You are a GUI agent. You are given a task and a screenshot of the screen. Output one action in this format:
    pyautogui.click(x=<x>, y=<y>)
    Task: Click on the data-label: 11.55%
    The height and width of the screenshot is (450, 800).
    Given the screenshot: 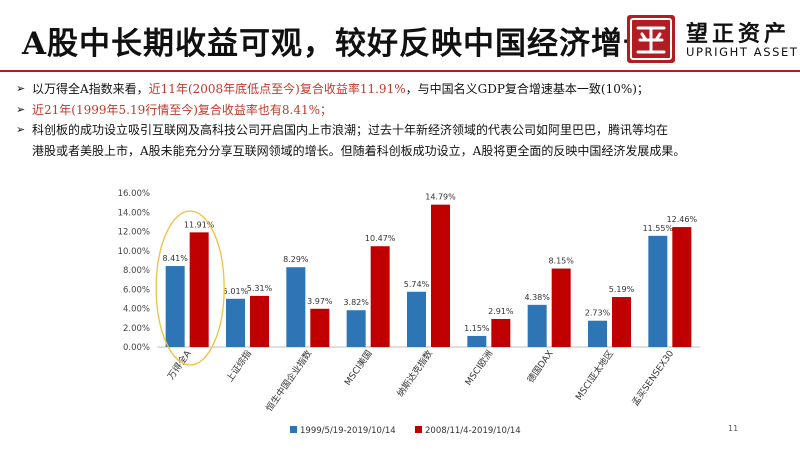 What is the action you would take?
    pyautogui.click(x=658, y=228)
    